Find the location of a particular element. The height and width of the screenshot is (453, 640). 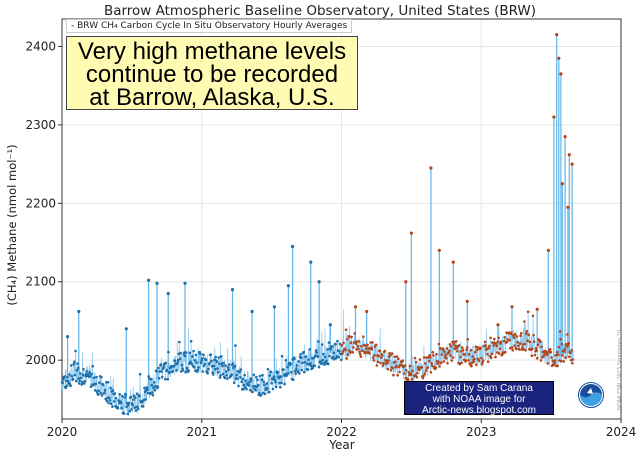

noaa-logo-icon is located at coordinates (591, 395).